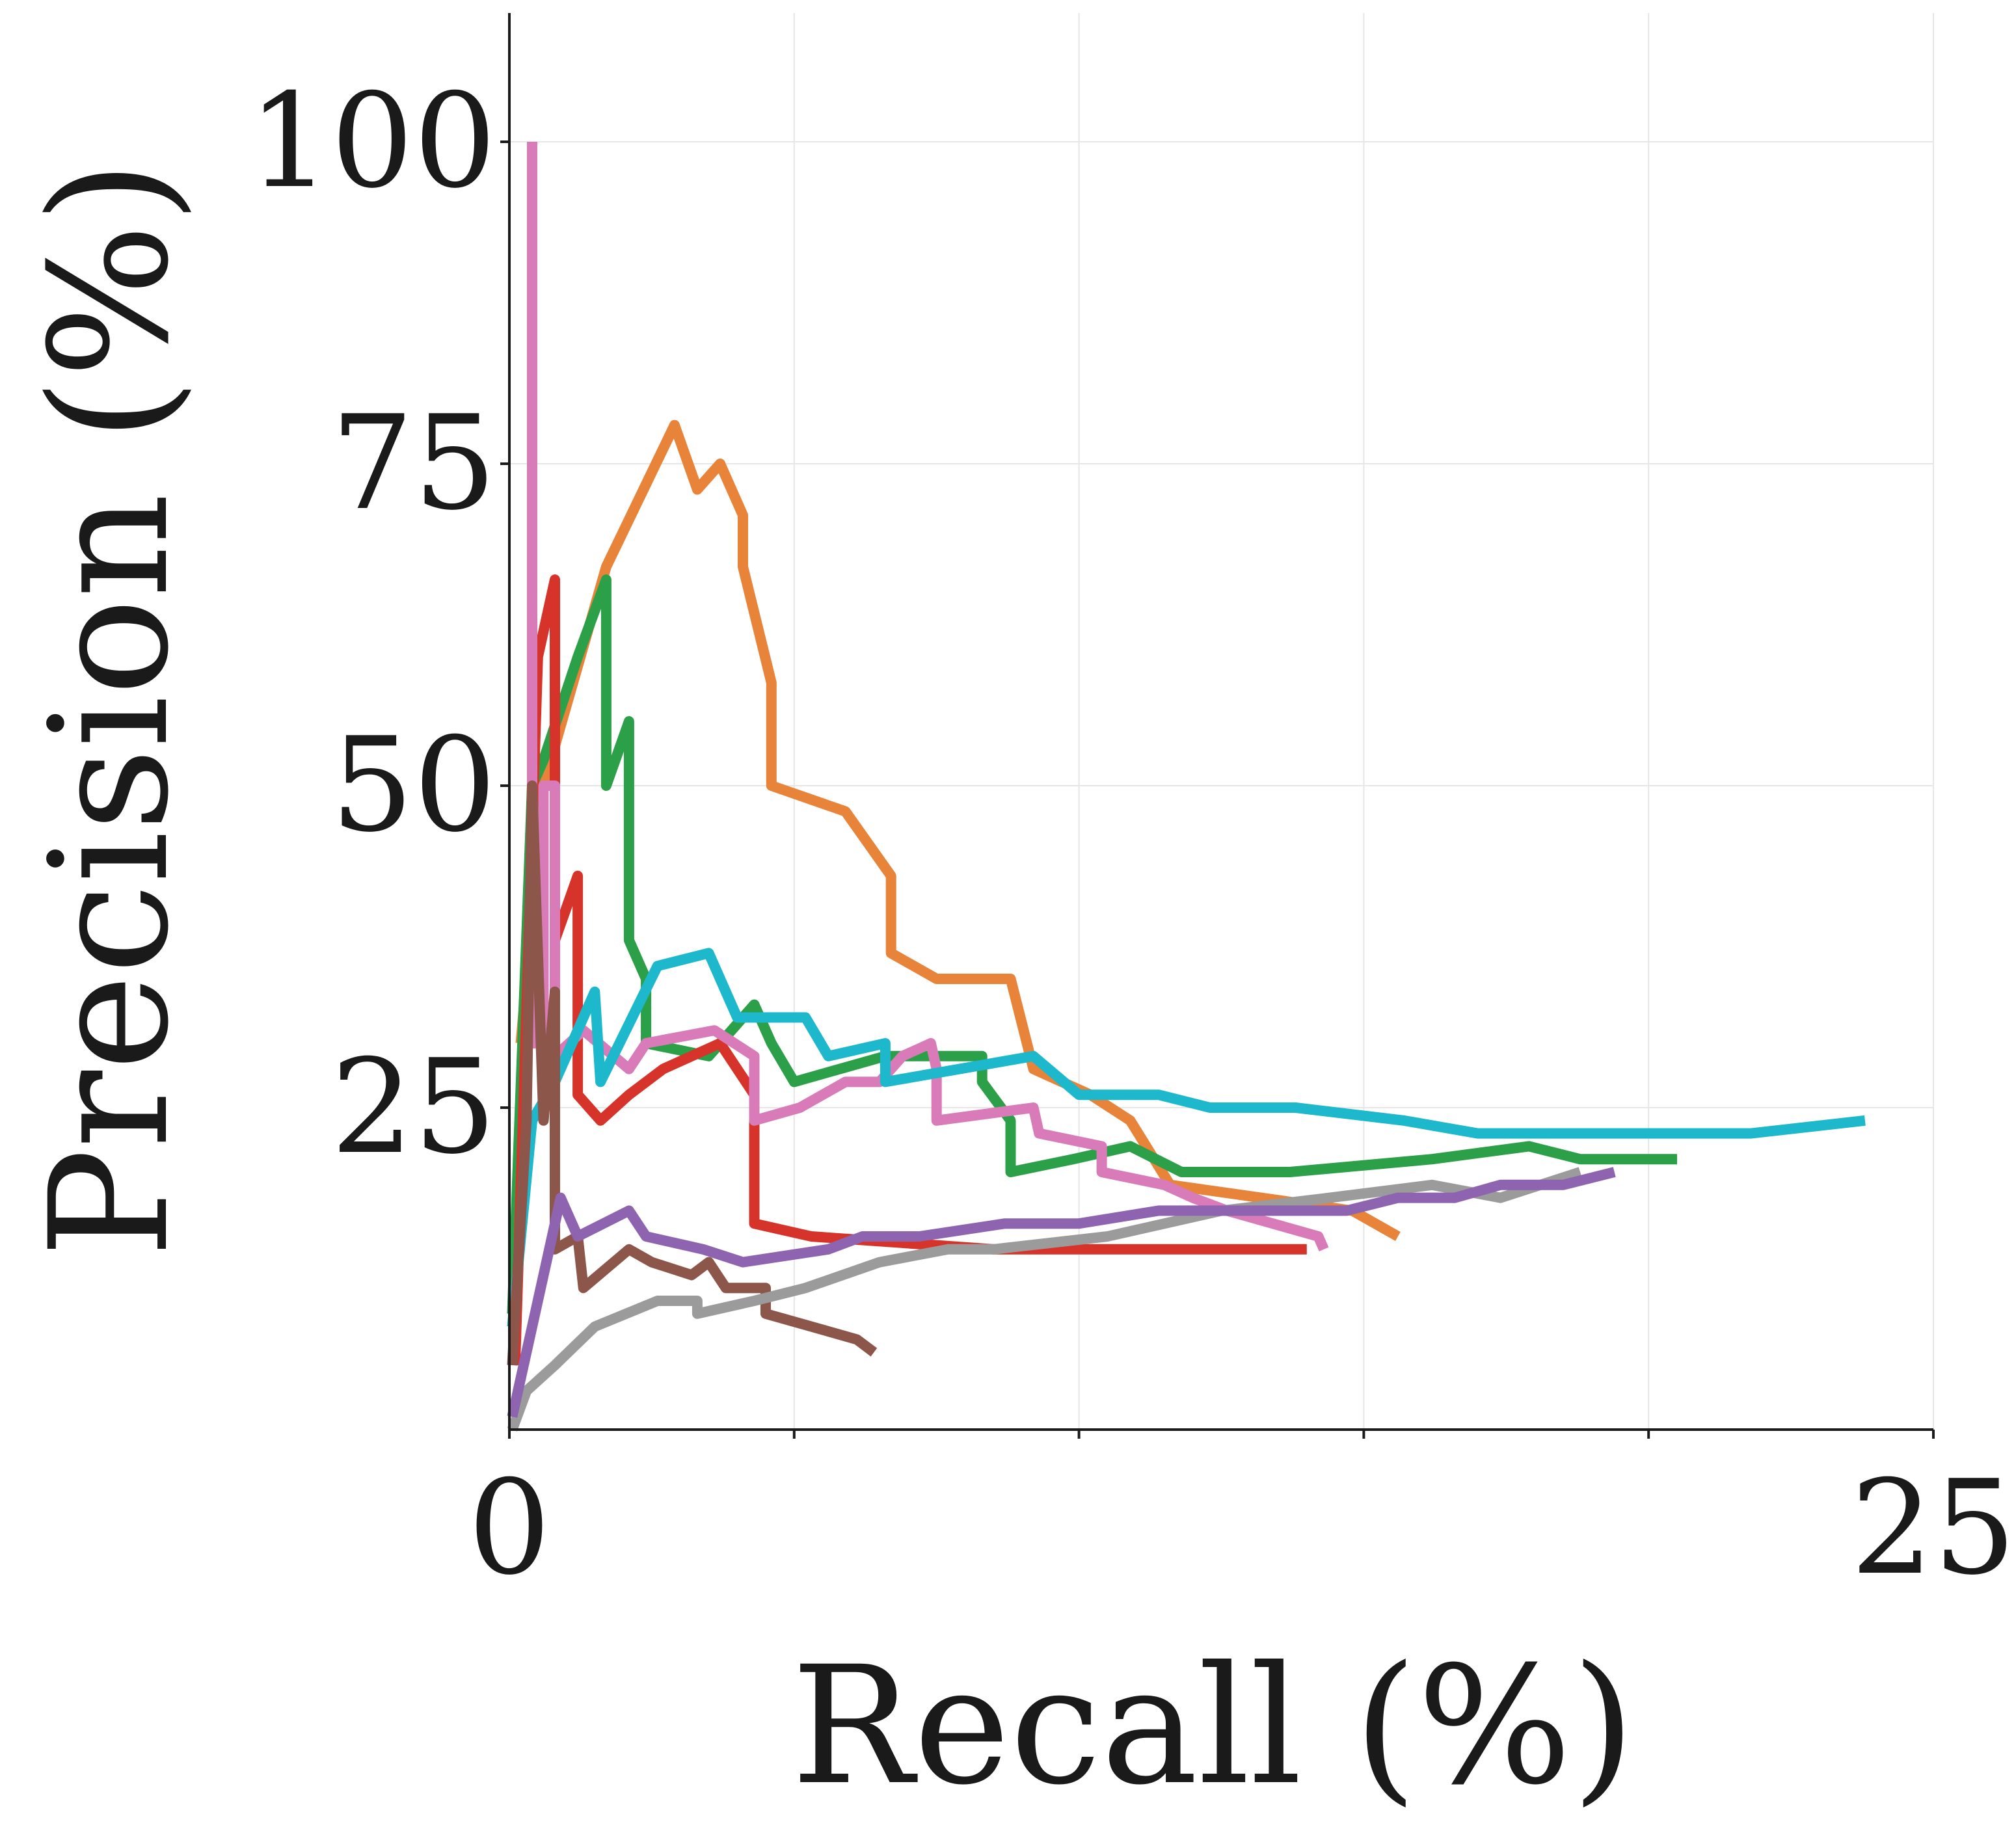 This screenshot has height=1827, width=2016. Describe the element at coordinates (414, 463) in the screenshot. I see `y-tick-label: 75` at that location.